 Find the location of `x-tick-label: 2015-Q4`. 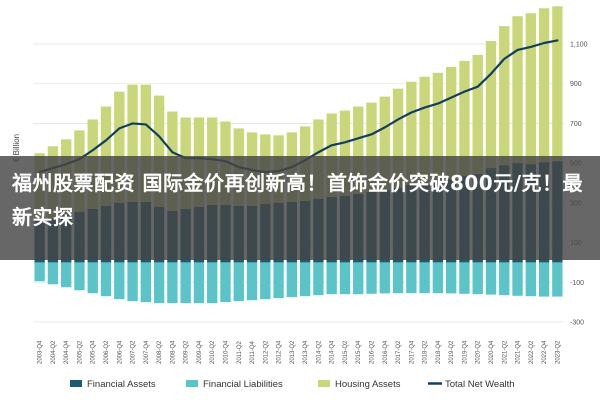

x-tick-label: 2015-Q4 is located at coordinates (359, 352).